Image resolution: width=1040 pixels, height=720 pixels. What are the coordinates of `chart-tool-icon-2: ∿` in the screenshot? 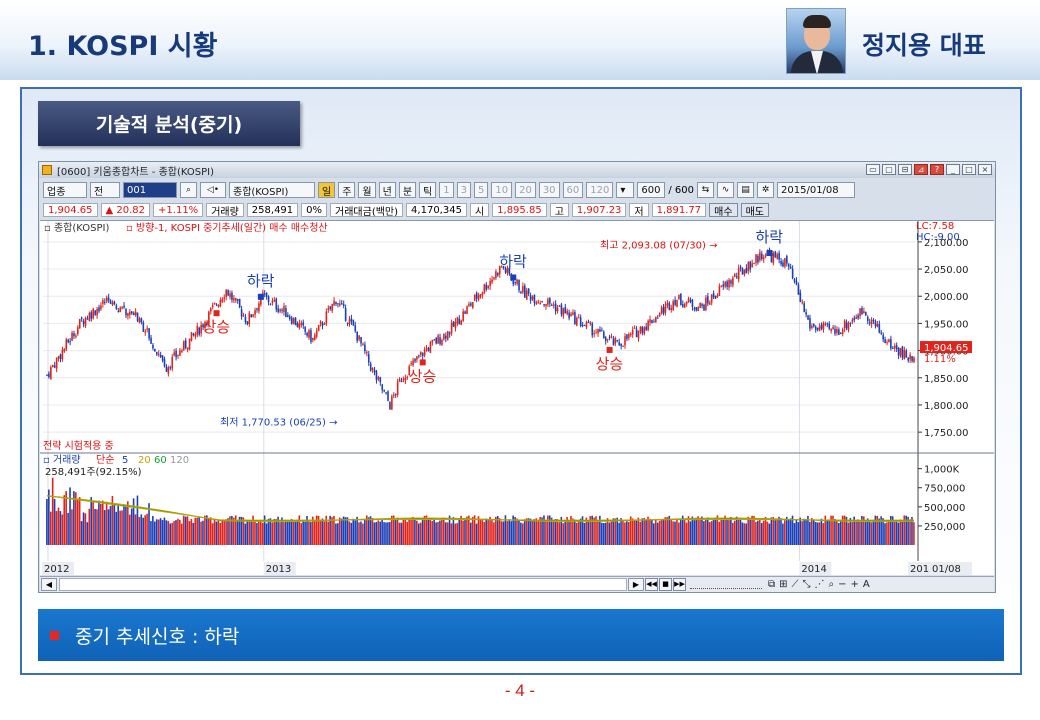 It's located at (726, 190).